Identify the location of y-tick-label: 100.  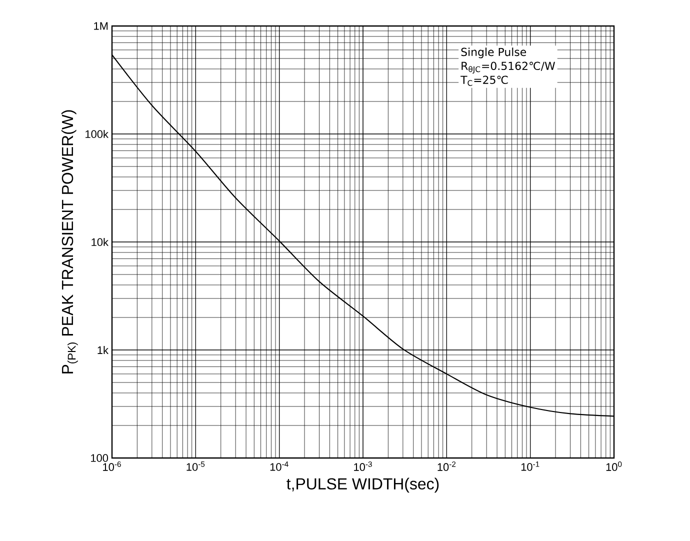
(99, 458).